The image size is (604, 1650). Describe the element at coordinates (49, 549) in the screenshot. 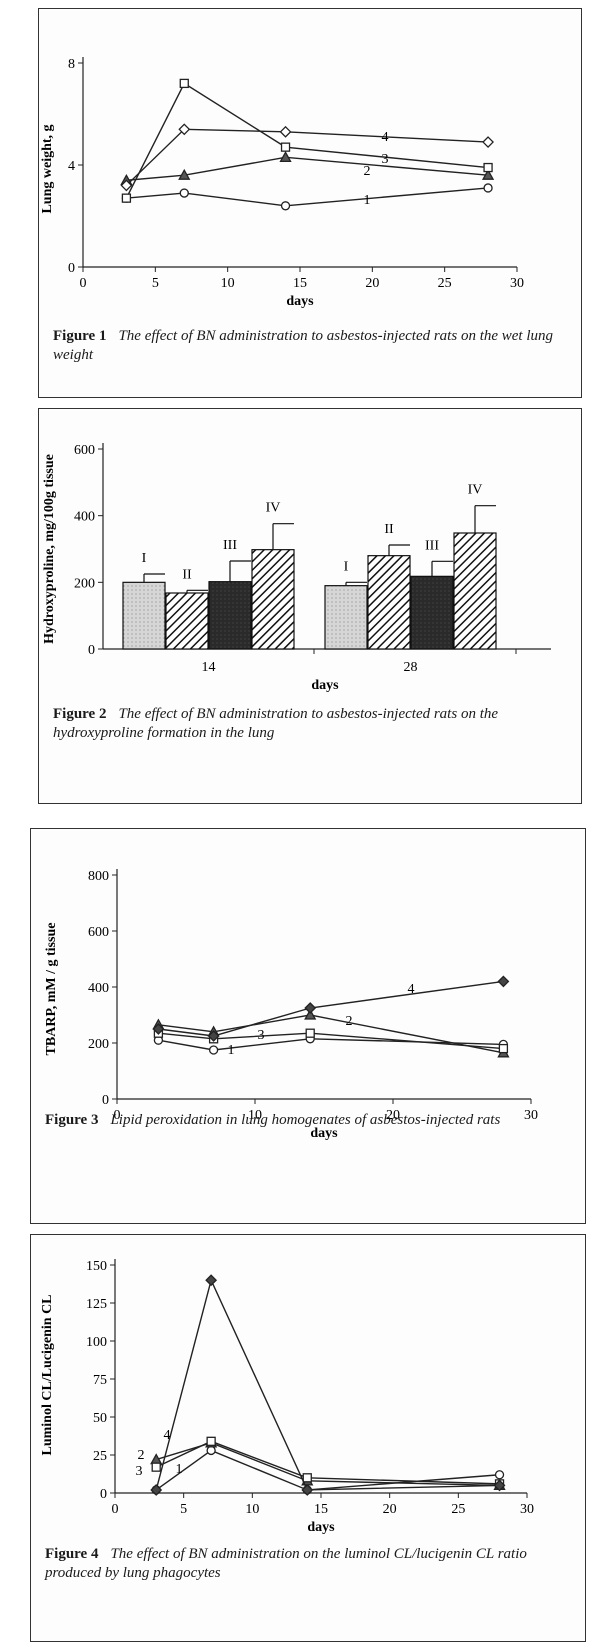

I see `fig2-y-axis-label: Hydroxyproline, mg/100g tissue` at that location.